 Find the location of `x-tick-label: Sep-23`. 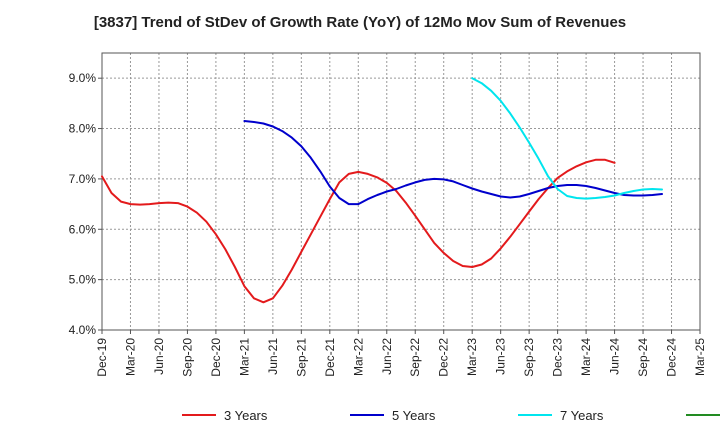

x-tick-label: Sep-23 is located at coordinates (529, 357).